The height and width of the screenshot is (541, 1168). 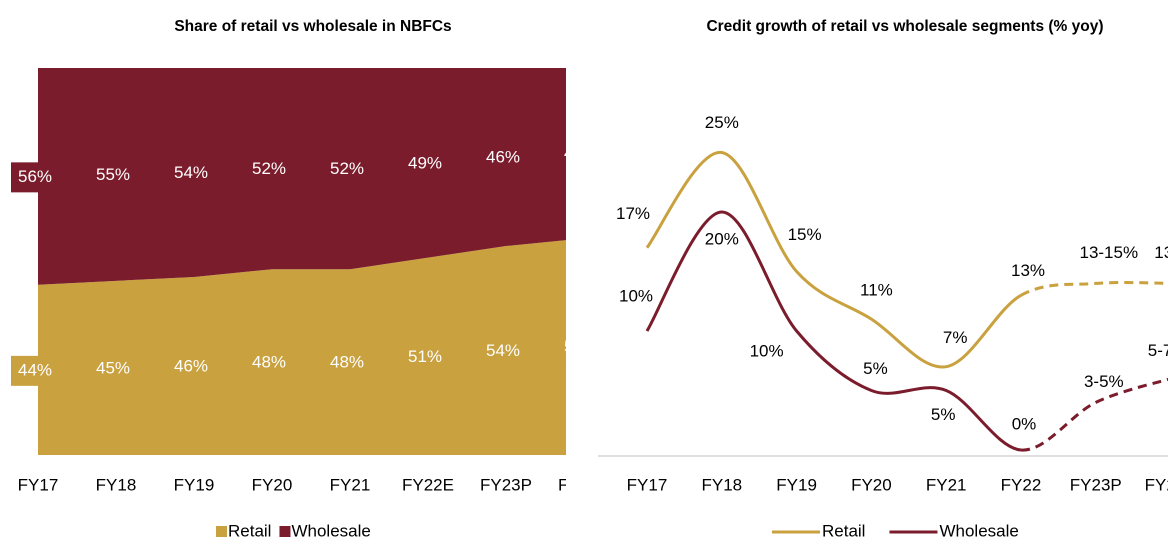 I want to click on data-label: 20%, so click(x=722, y=238).